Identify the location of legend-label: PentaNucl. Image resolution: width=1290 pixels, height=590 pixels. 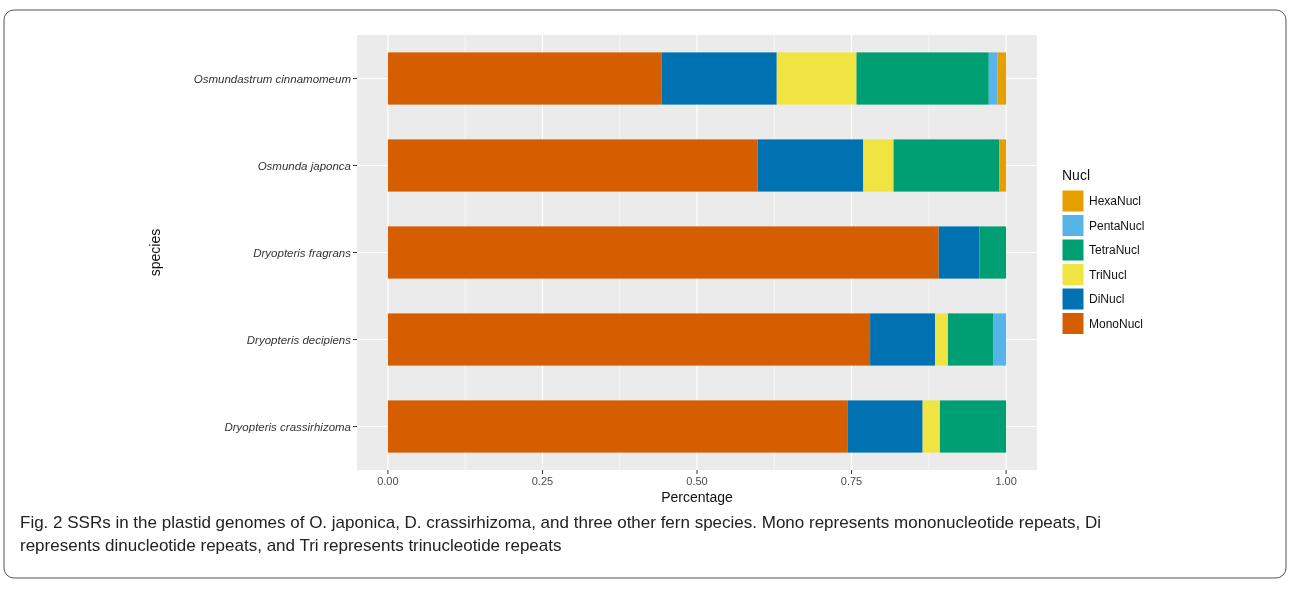
(1117, 225).